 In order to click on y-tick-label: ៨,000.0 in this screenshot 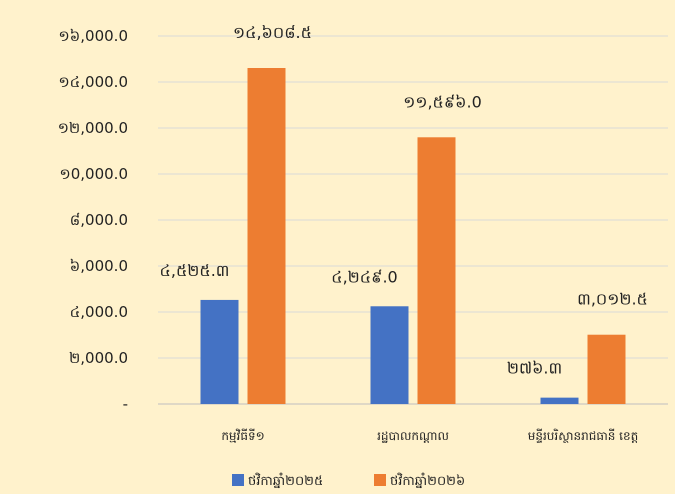, I will do `click(99, 220)`.